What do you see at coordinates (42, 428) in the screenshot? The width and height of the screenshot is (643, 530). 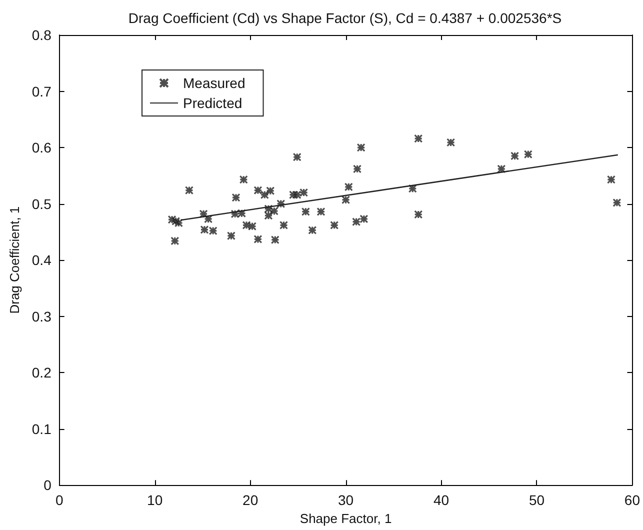 I see `y-tick-label: 0.1` at bounding box center [42, 428].